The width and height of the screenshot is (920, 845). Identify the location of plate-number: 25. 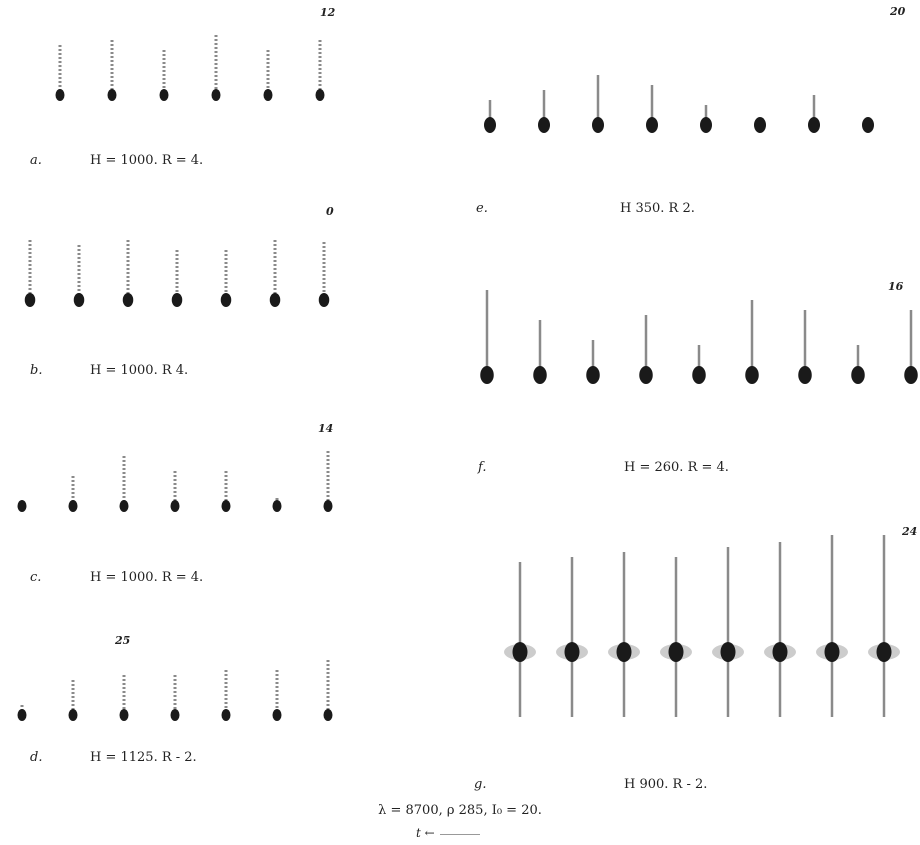
(123, 640).